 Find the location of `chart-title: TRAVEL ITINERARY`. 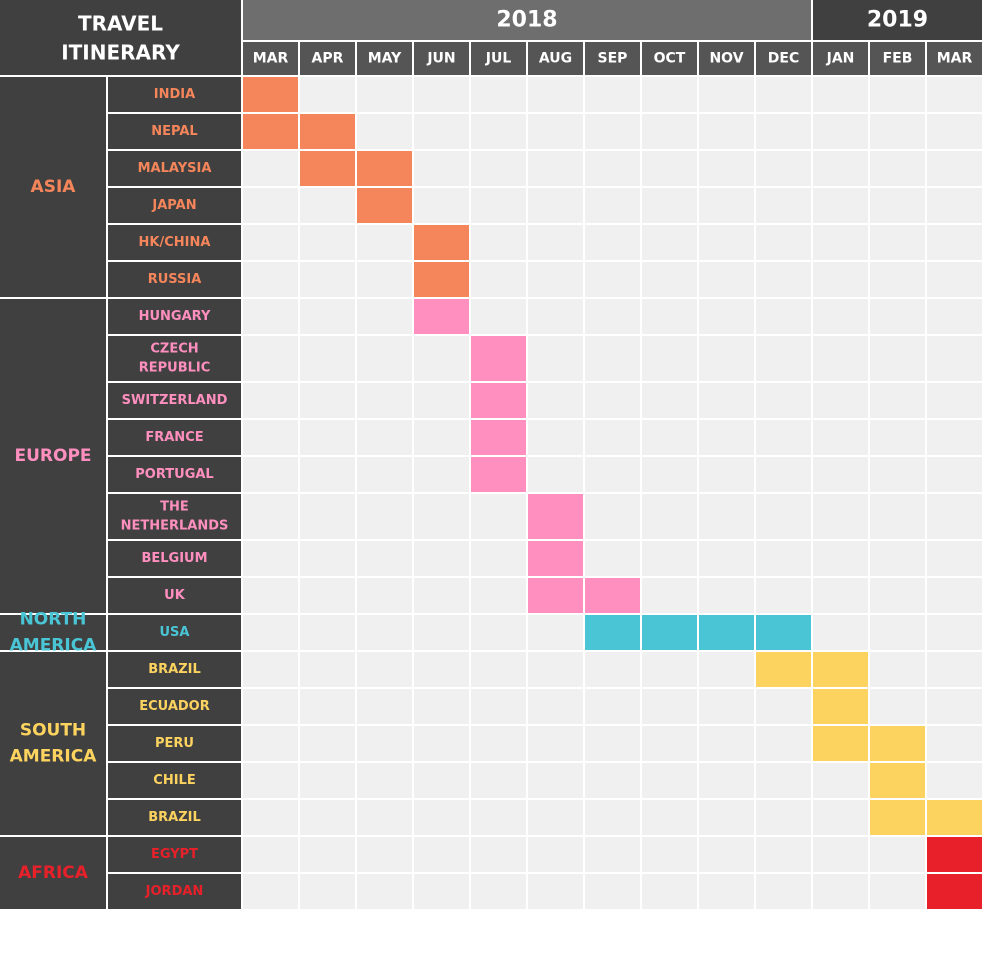

chart-title: TRAVEL ITINERARY is located at coordinates (120, 38).